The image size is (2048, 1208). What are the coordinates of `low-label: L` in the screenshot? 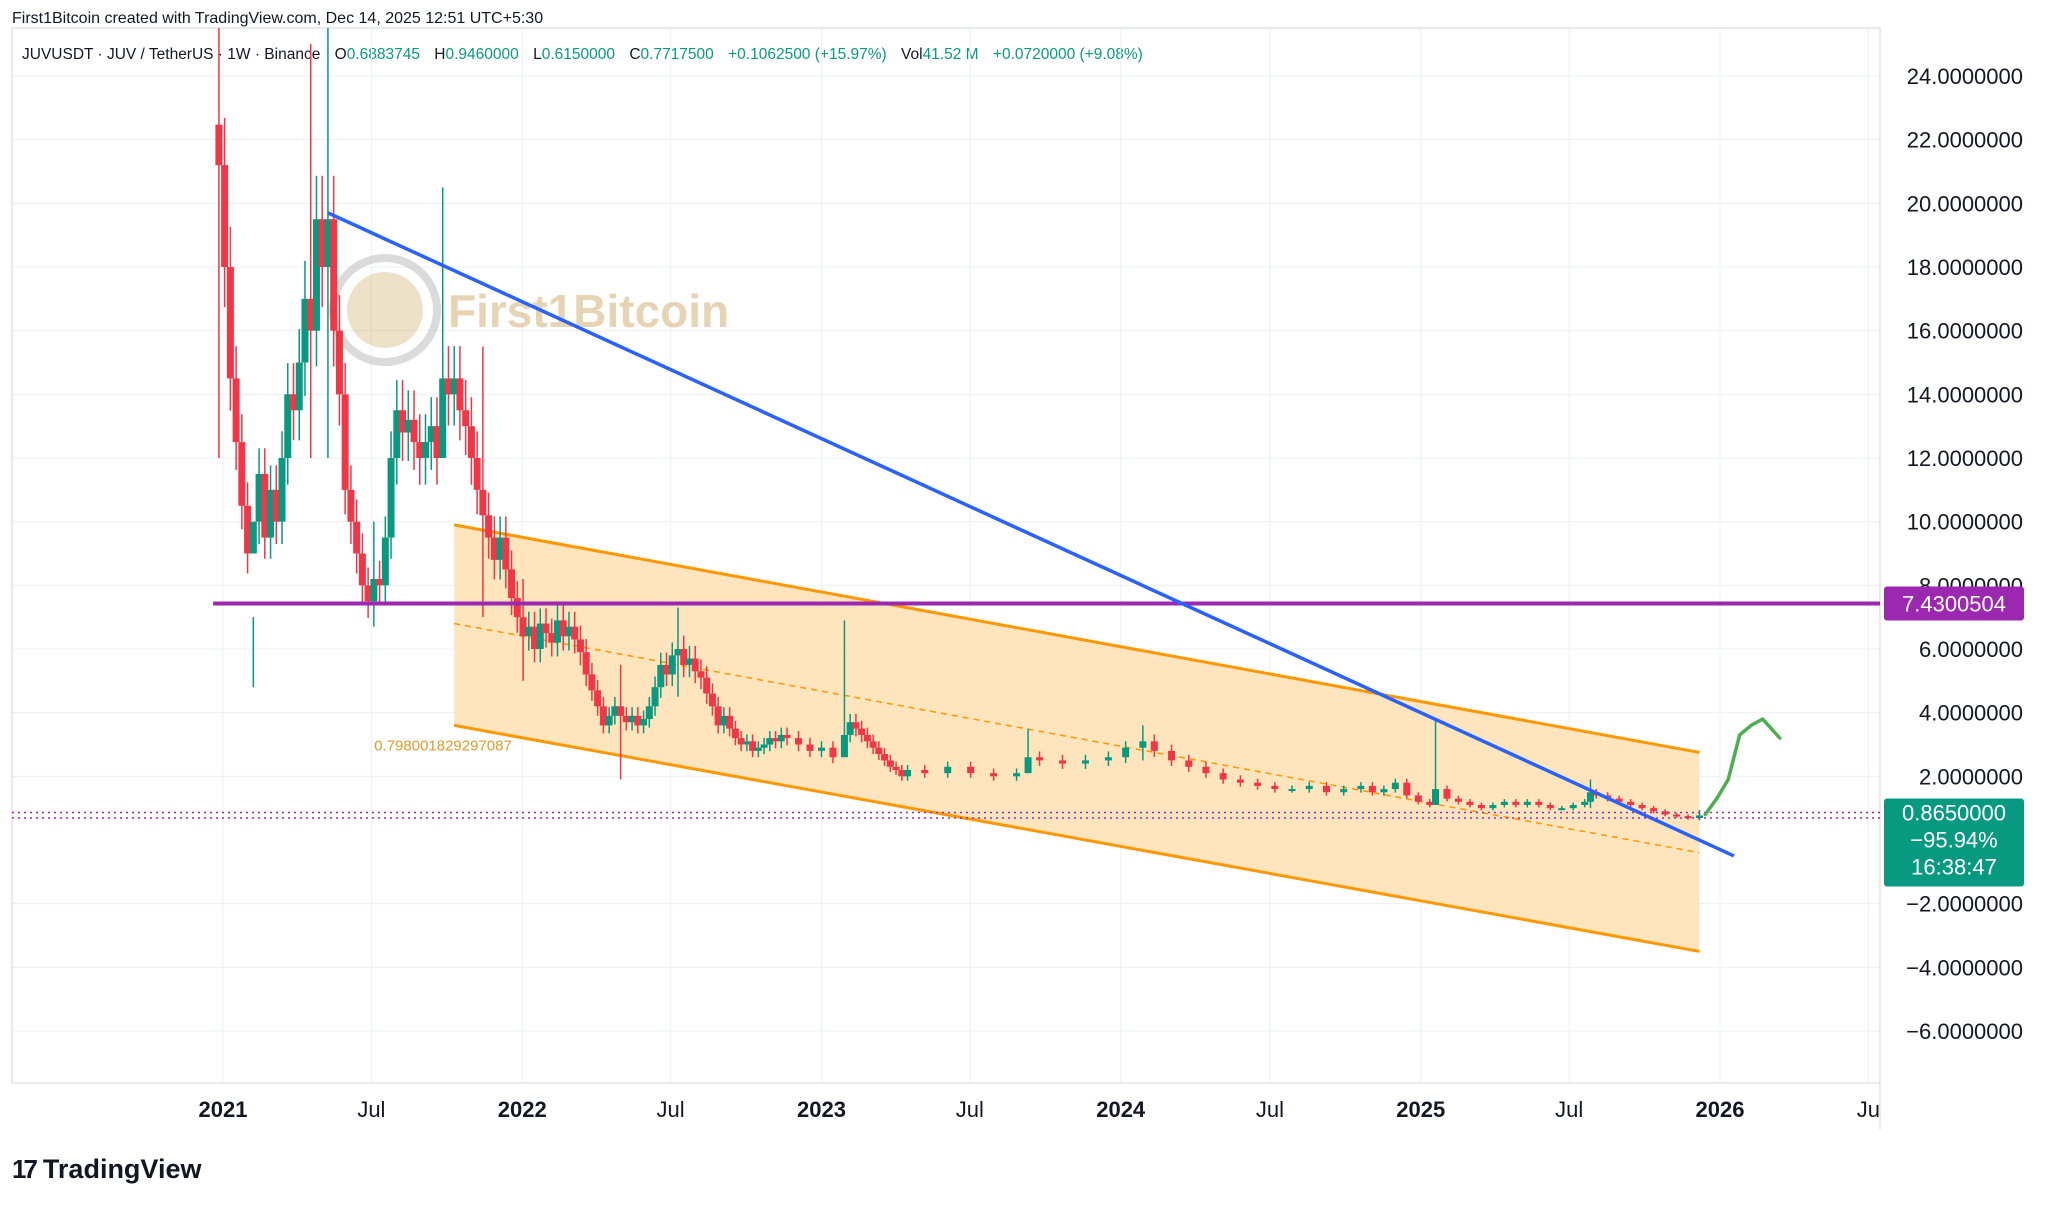 It's located at (537, 54).